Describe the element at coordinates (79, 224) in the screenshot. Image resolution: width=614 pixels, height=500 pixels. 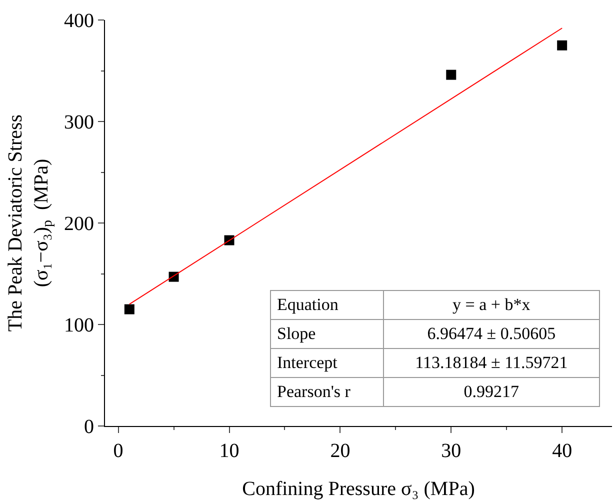
I see `y-tick-label: 200` at that location.